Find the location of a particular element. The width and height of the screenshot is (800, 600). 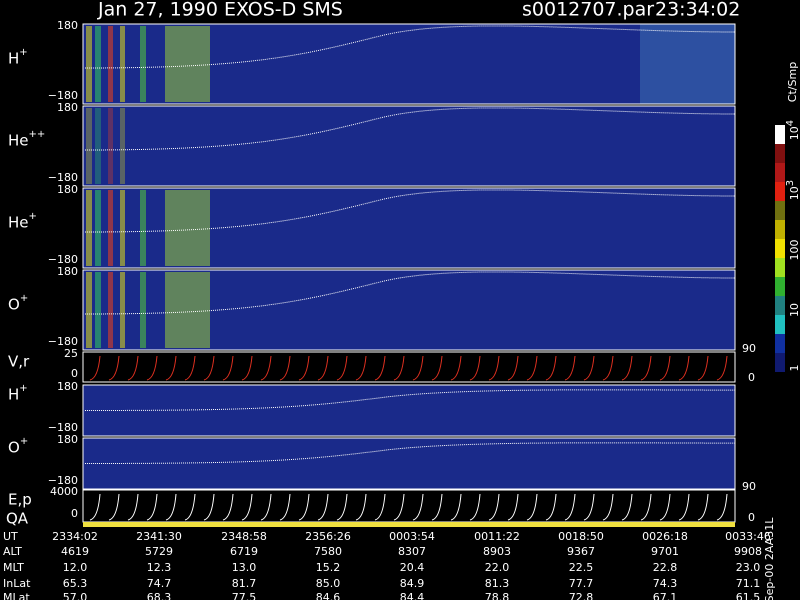

ephemeris-value: 65.3 is located at coordinates (75, 583).